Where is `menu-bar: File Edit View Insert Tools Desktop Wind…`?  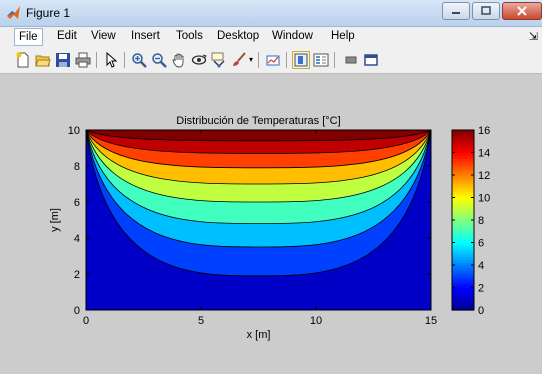
menu-bar: File Edit View Insert Tools Desktop Wind… is located at coordinates (271, 37).